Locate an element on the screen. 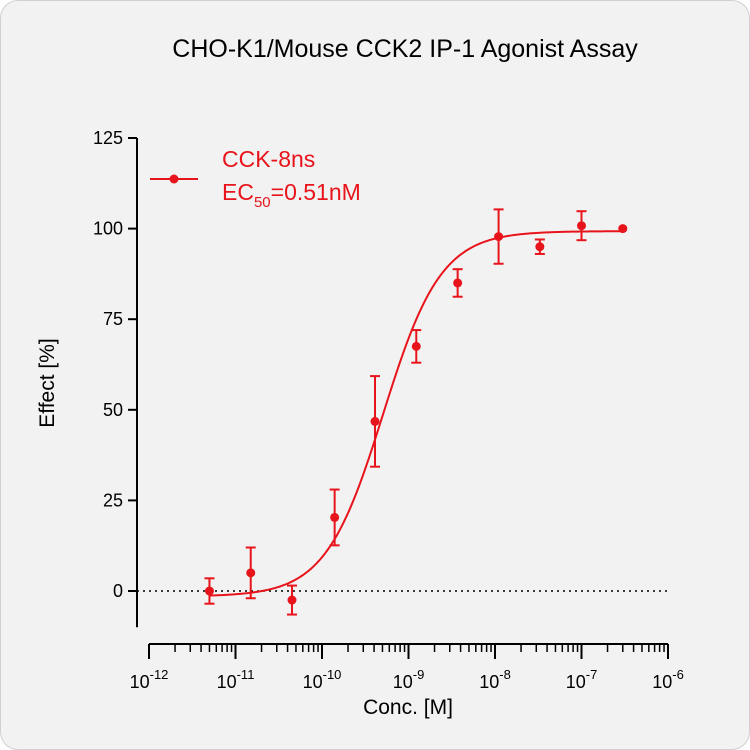  y-tick-label-0: 0 is located at coordinates (118, 591).